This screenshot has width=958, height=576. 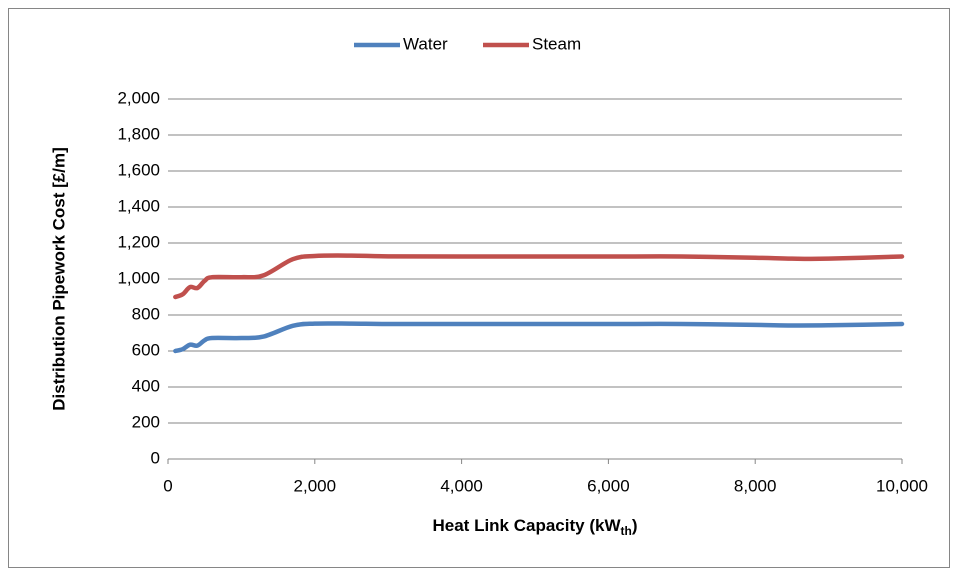 What do you see at coordinates (635, 525) in the screenshot?
I see `x-axis-label-end: )` at bounding box center [635, 525].